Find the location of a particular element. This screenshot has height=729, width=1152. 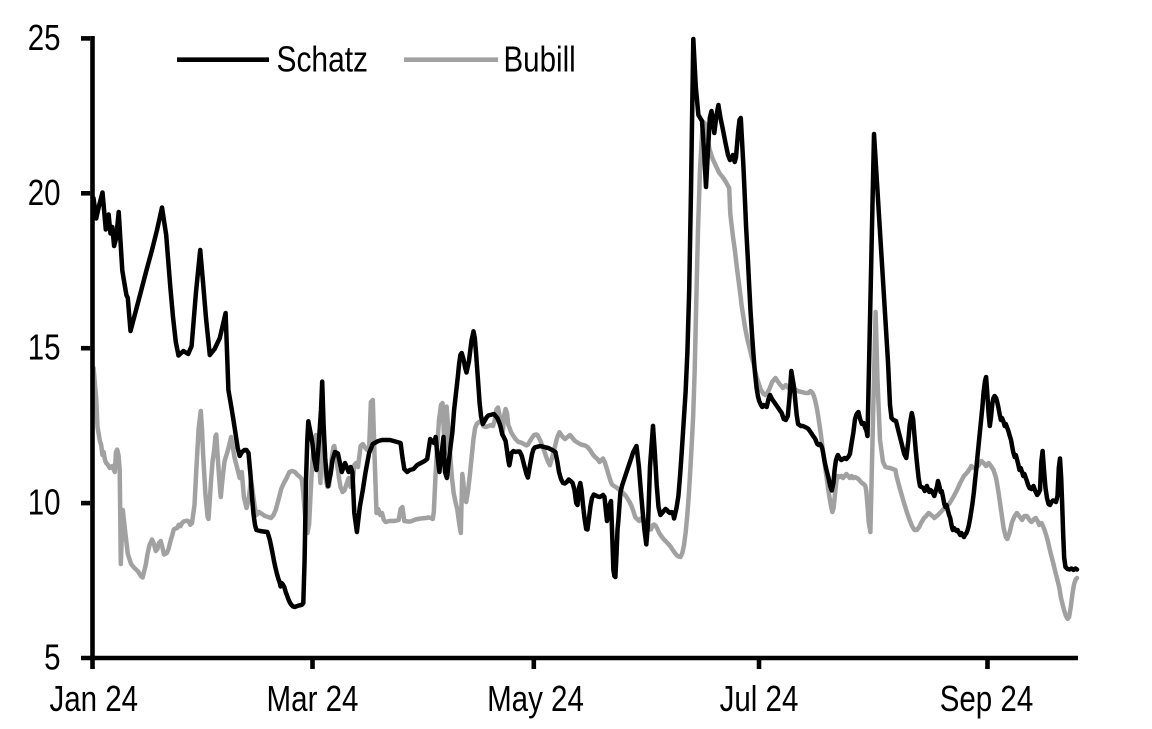

svg-text: 5 is located at coordinates (52, 657).